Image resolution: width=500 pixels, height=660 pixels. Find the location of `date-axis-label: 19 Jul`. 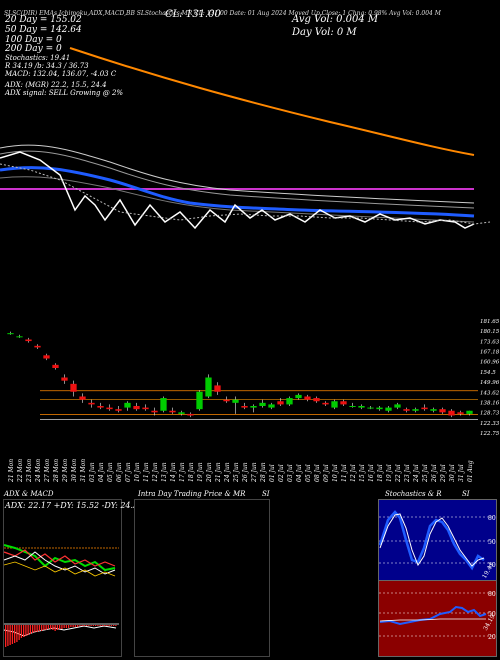

date-axis-label: 19 Jul is located at coordinates (389, 473).